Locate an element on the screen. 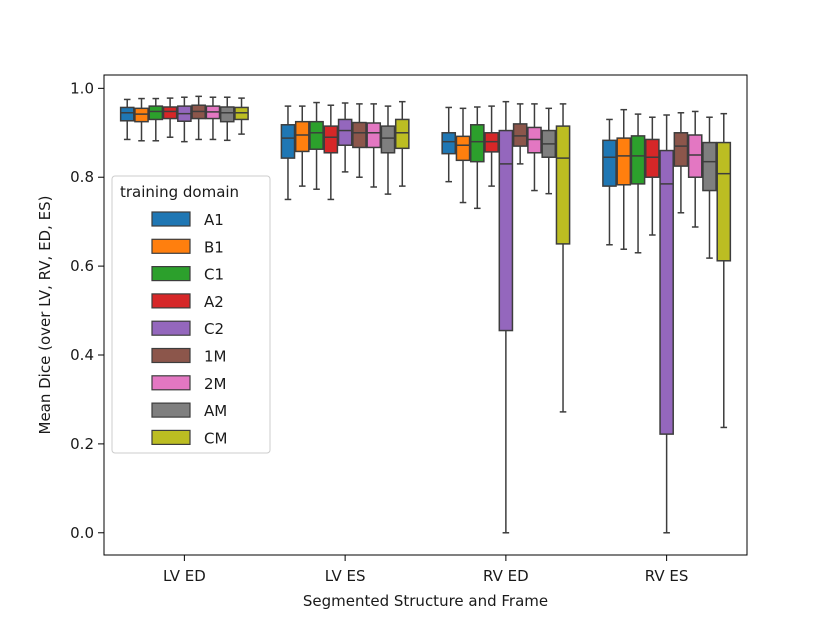 This screenshot has width=830, height=627. legend-item: 2M is located at coordinates (189, 384).